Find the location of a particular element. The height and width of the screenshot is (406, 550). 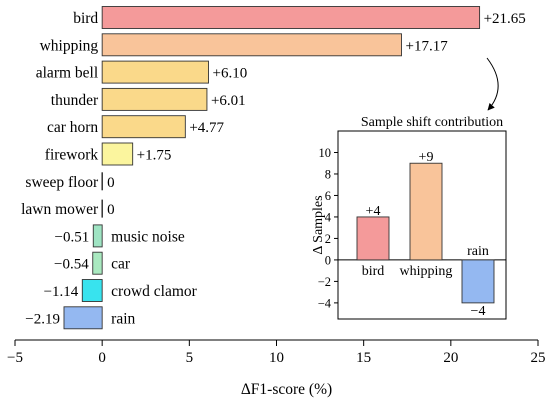

value-label-whipping: +17.17 is located at coordinates (426, 46).